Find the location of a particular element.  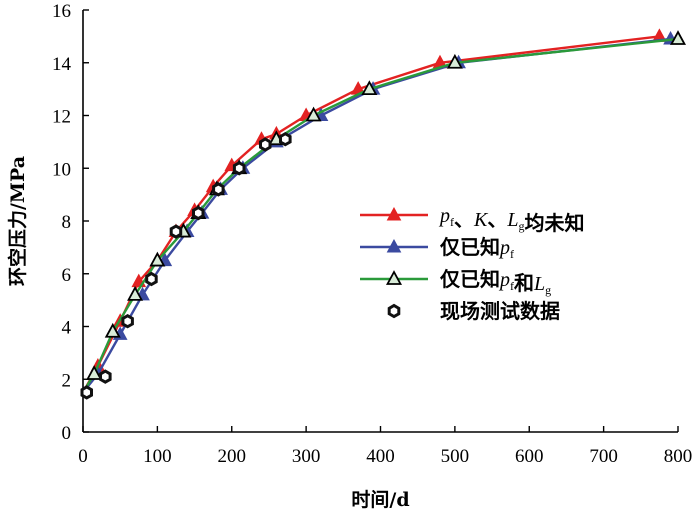

x-tick-label: 300 is located at coordinates (306, 456).